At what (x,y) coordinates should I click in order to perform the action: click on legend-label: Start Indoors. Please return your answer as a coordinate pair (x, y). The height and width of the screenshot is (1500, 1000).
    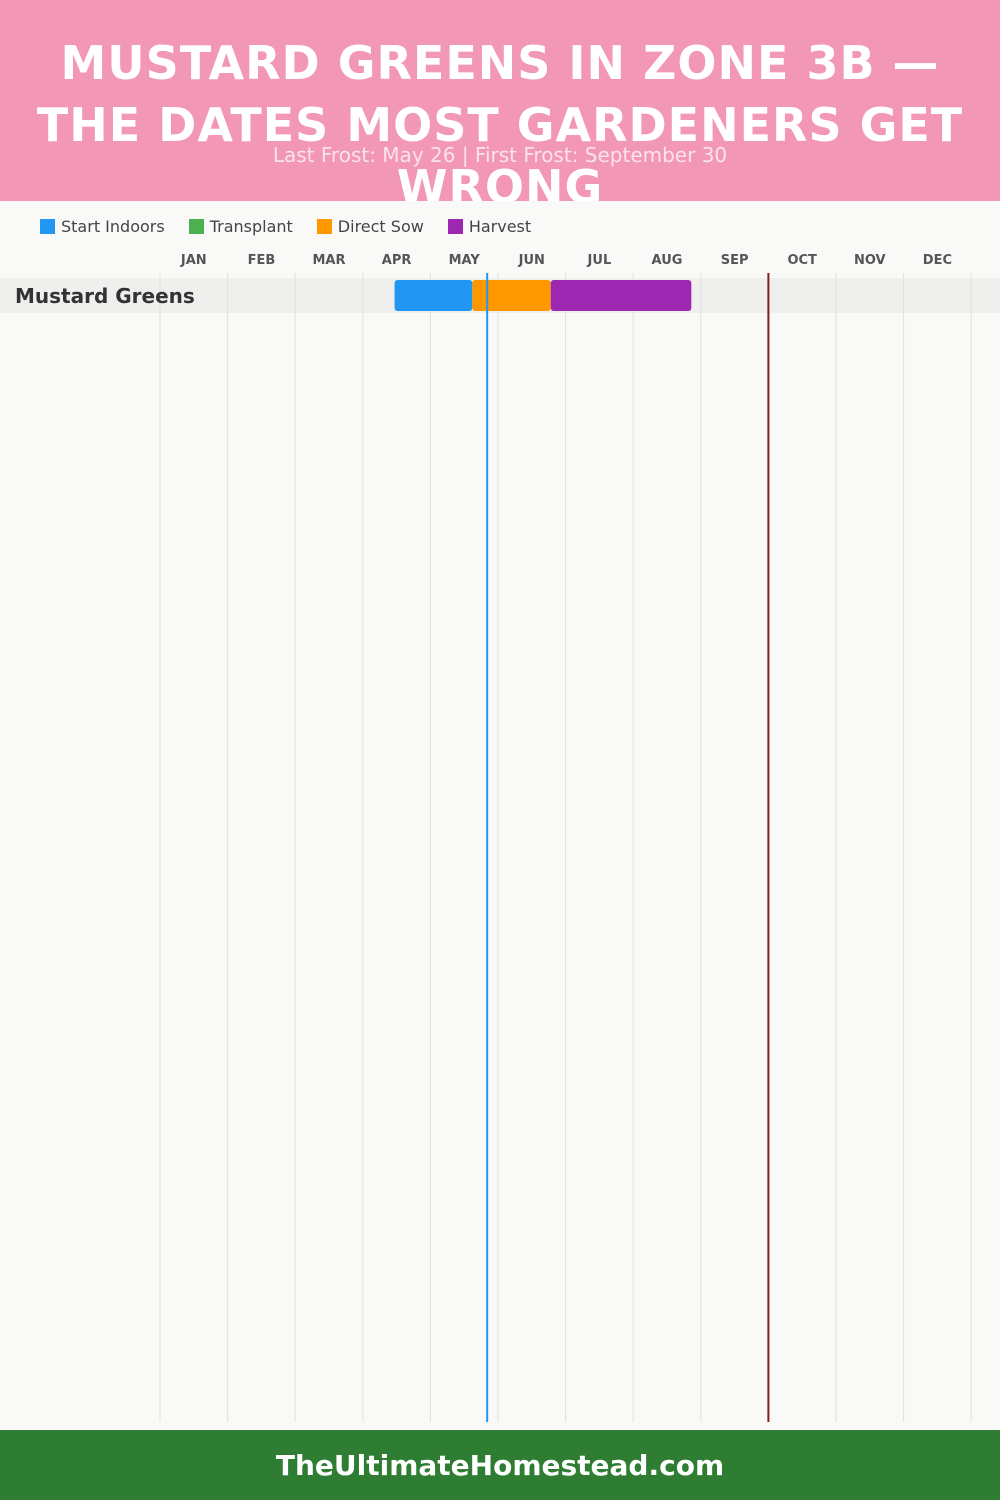
    Looking at the image, I should click on (113, 226).